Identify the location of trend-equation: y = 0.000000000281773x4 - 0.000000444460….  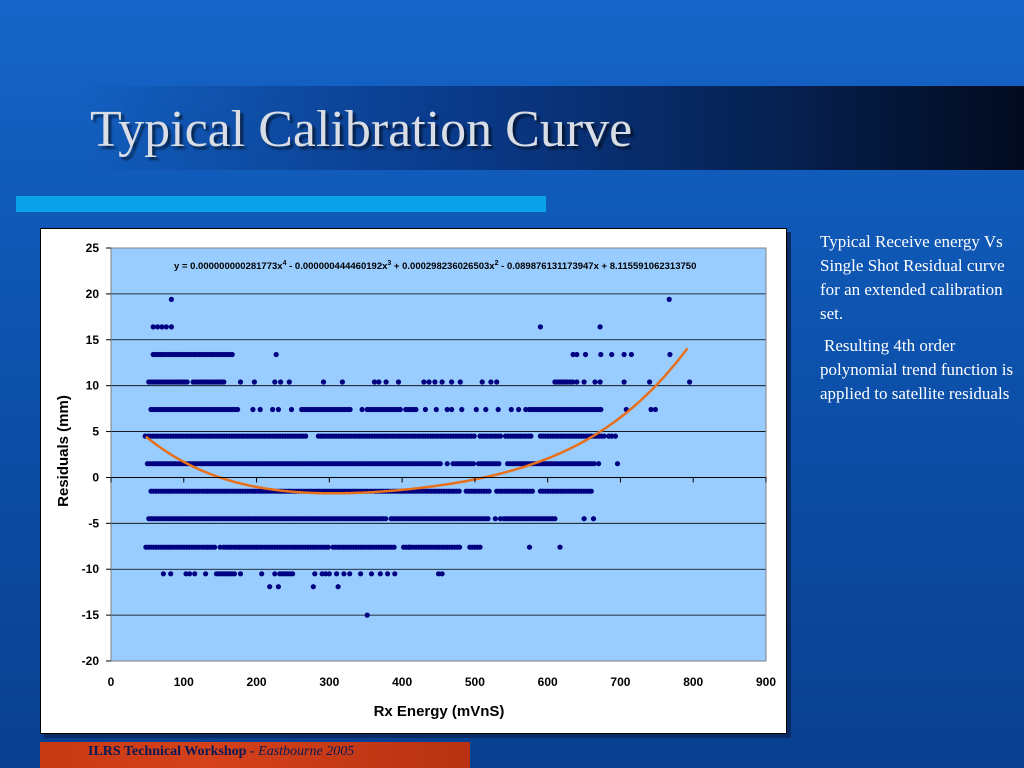
(435, 266).